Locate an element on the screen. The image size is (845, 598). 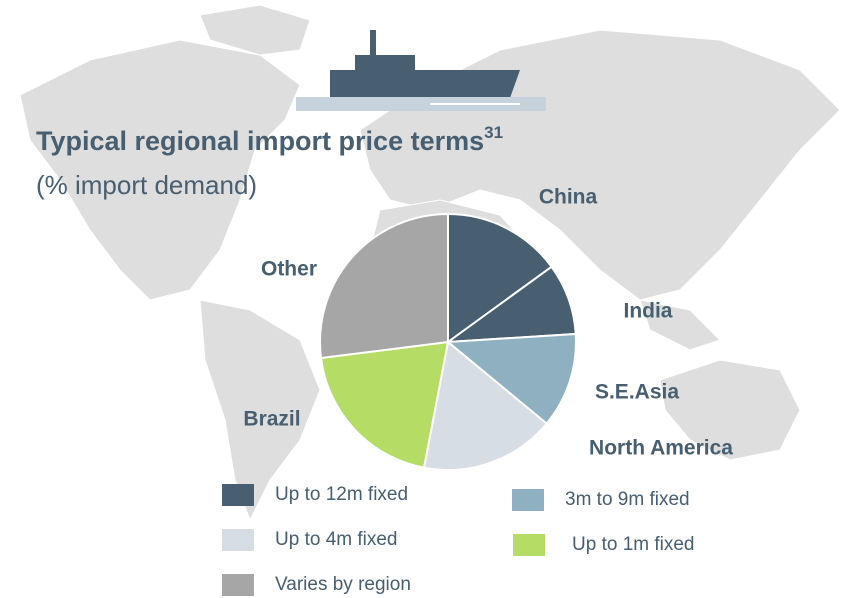
legend-label: Up to 4m fixed is located at coordinates (336, 539).